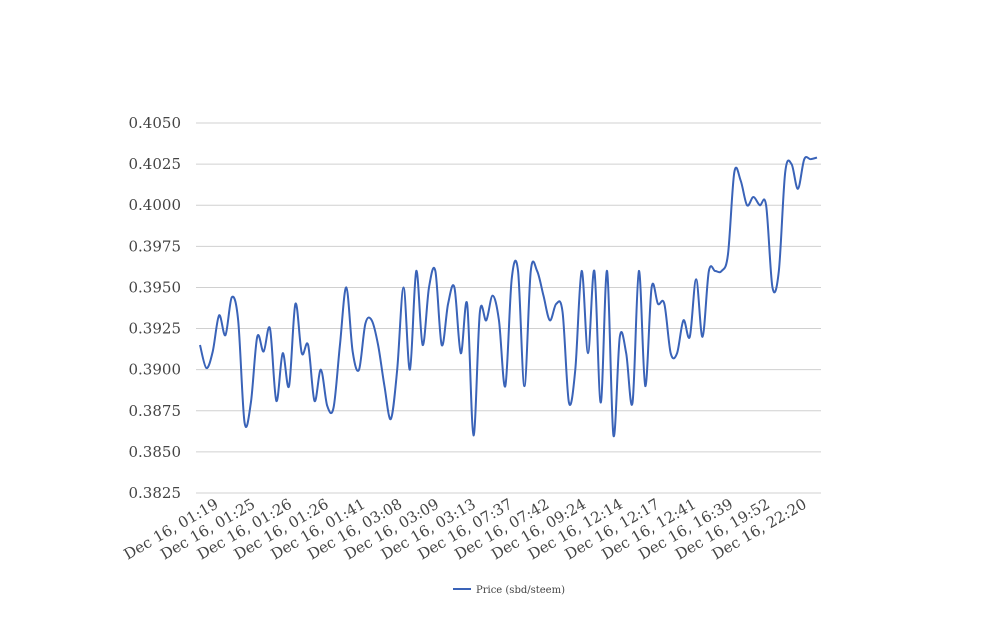 This screenshot has width=1008, height=620. Describe the element at coordinates (520, 590) in the screenshot. I see `legend-label: Price (sbd/steem)` at that location.